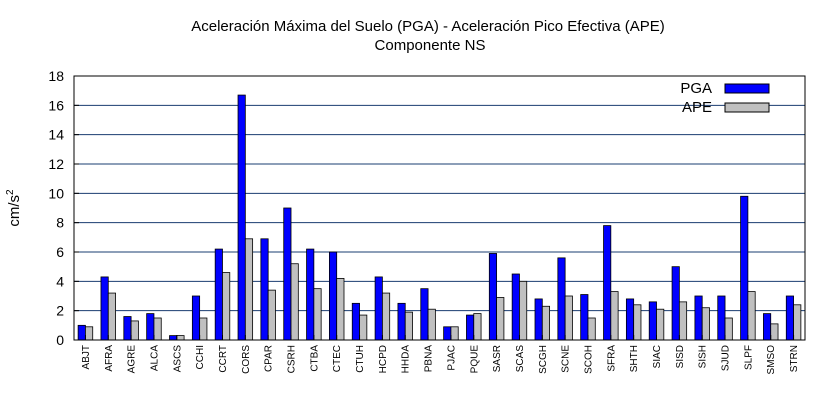  I want to click on bar-pga-csrh, so click(287, 274).